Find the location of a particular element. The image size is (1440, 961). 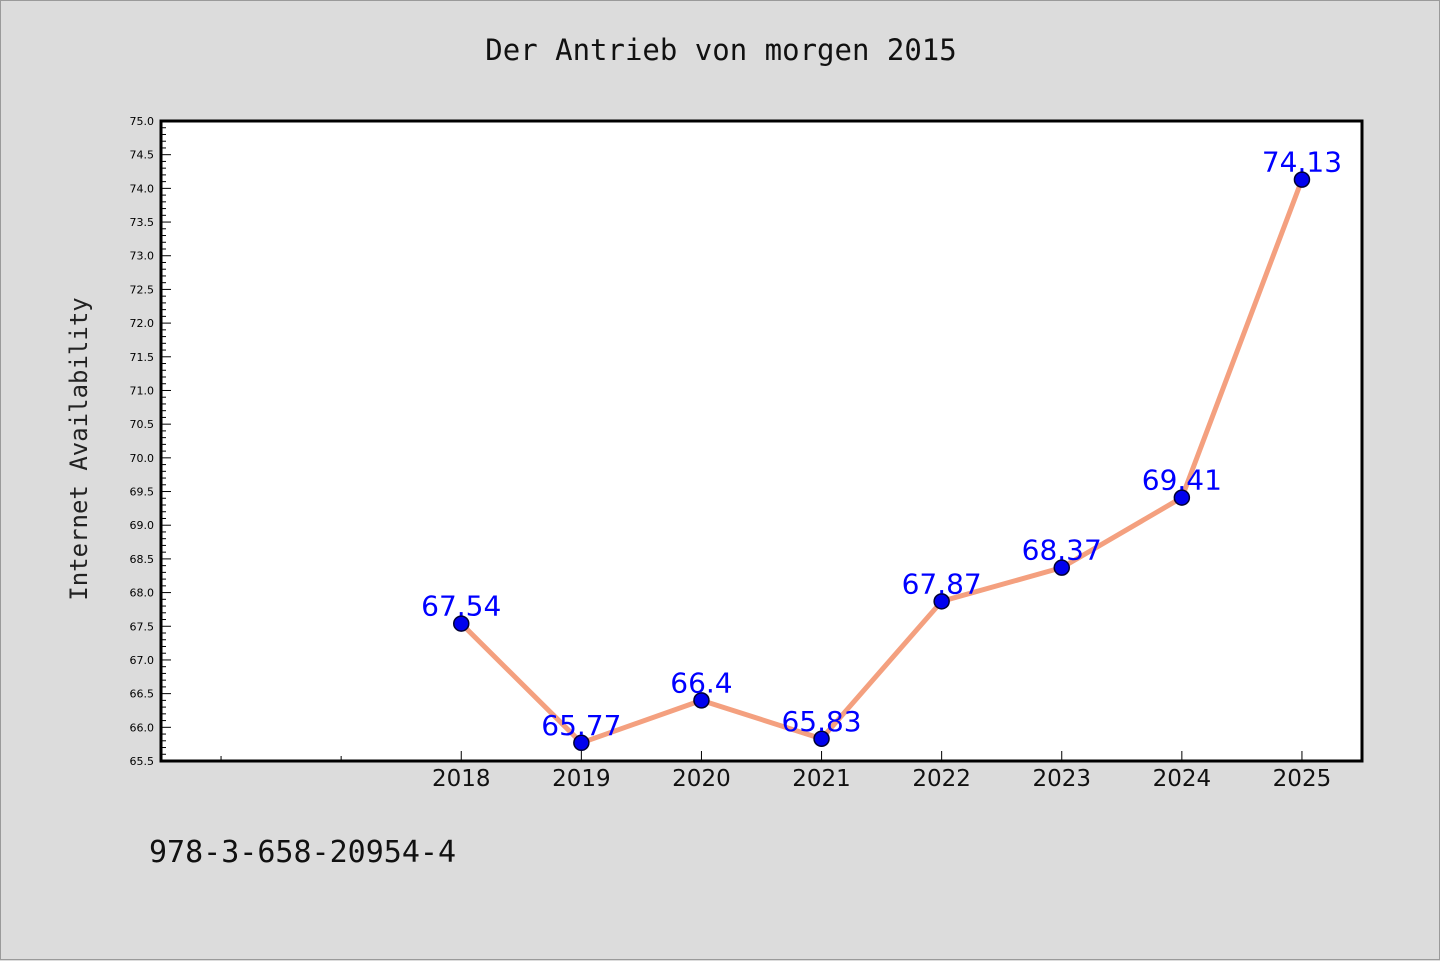

y-tick-label: 72.0 is located at coordinates (142, 323).